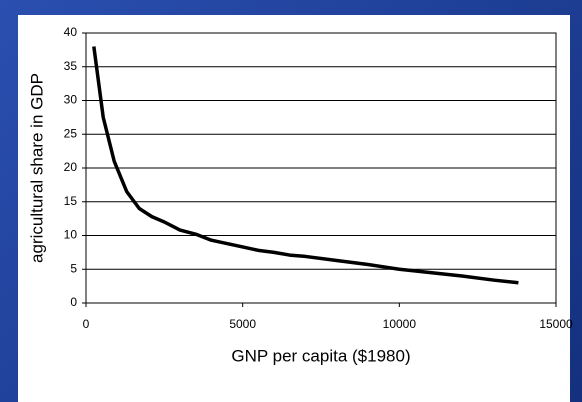 The height and width of the screenshot is (402, 582). What do you see at coordinates (400, 324) in the screenshot?
I see `x-tick-label: 10000` at bounding box center [400, 324].